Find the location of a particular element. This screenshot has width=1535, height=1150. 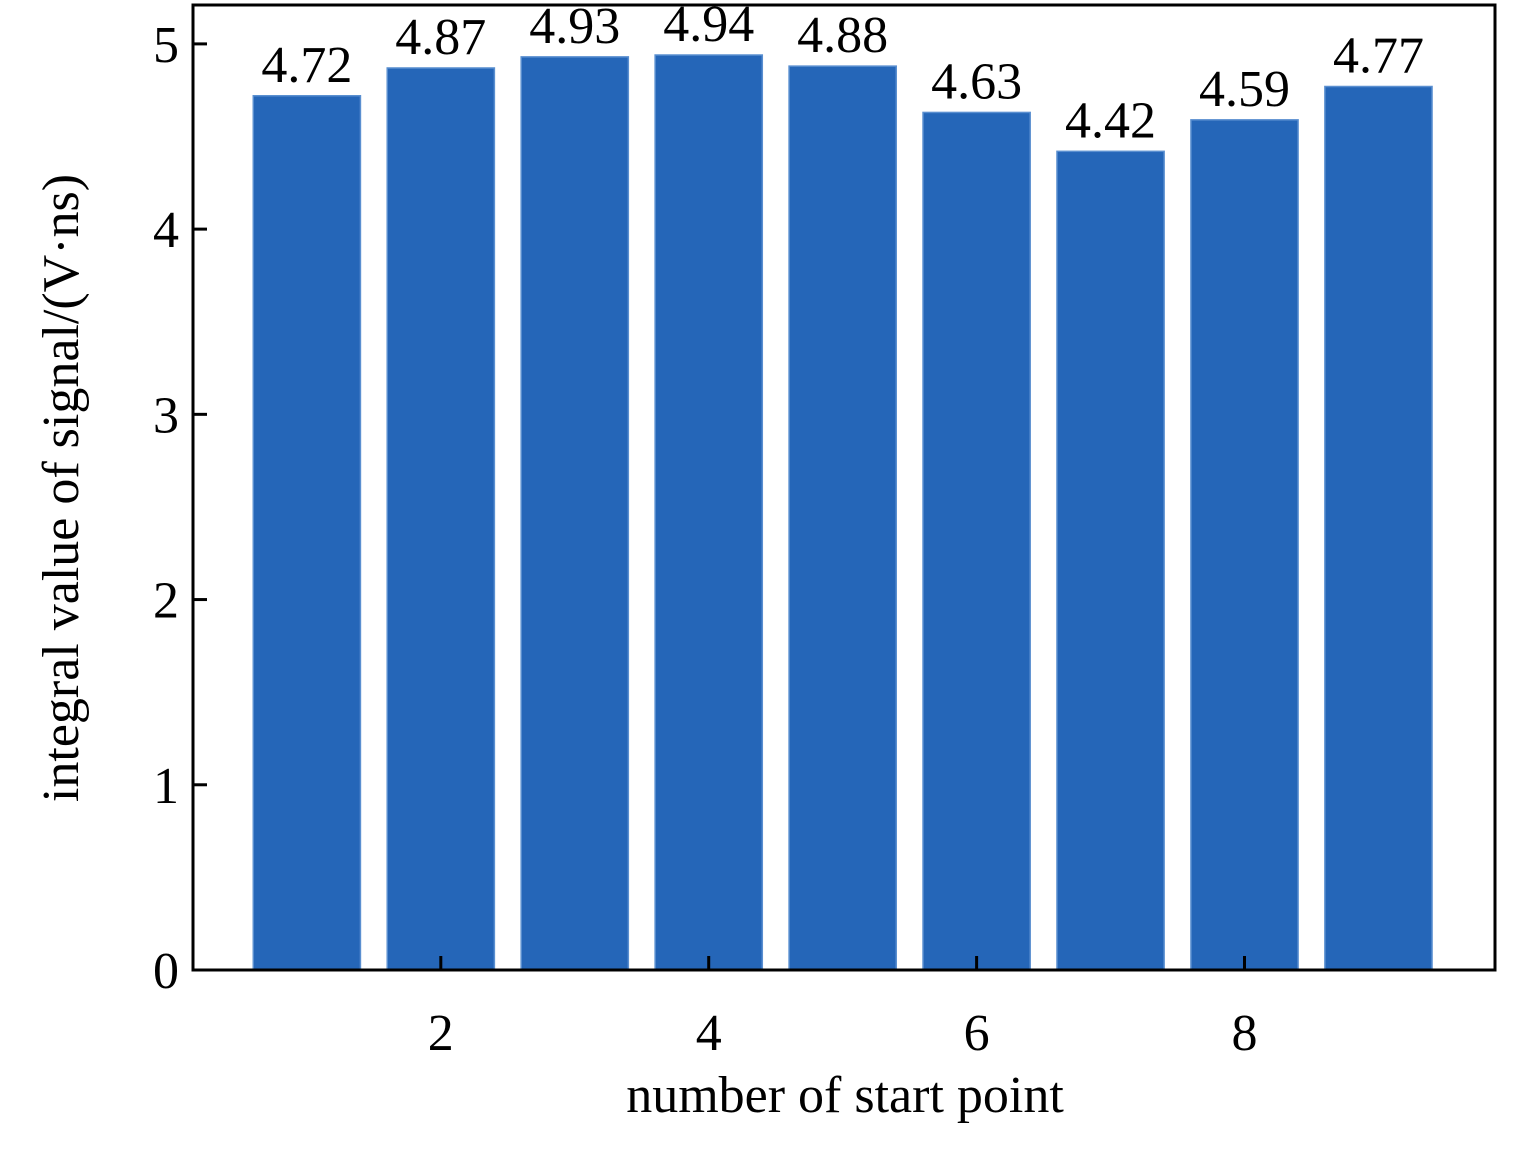

data-label: 4.63 is located at coordinates (976, 81).